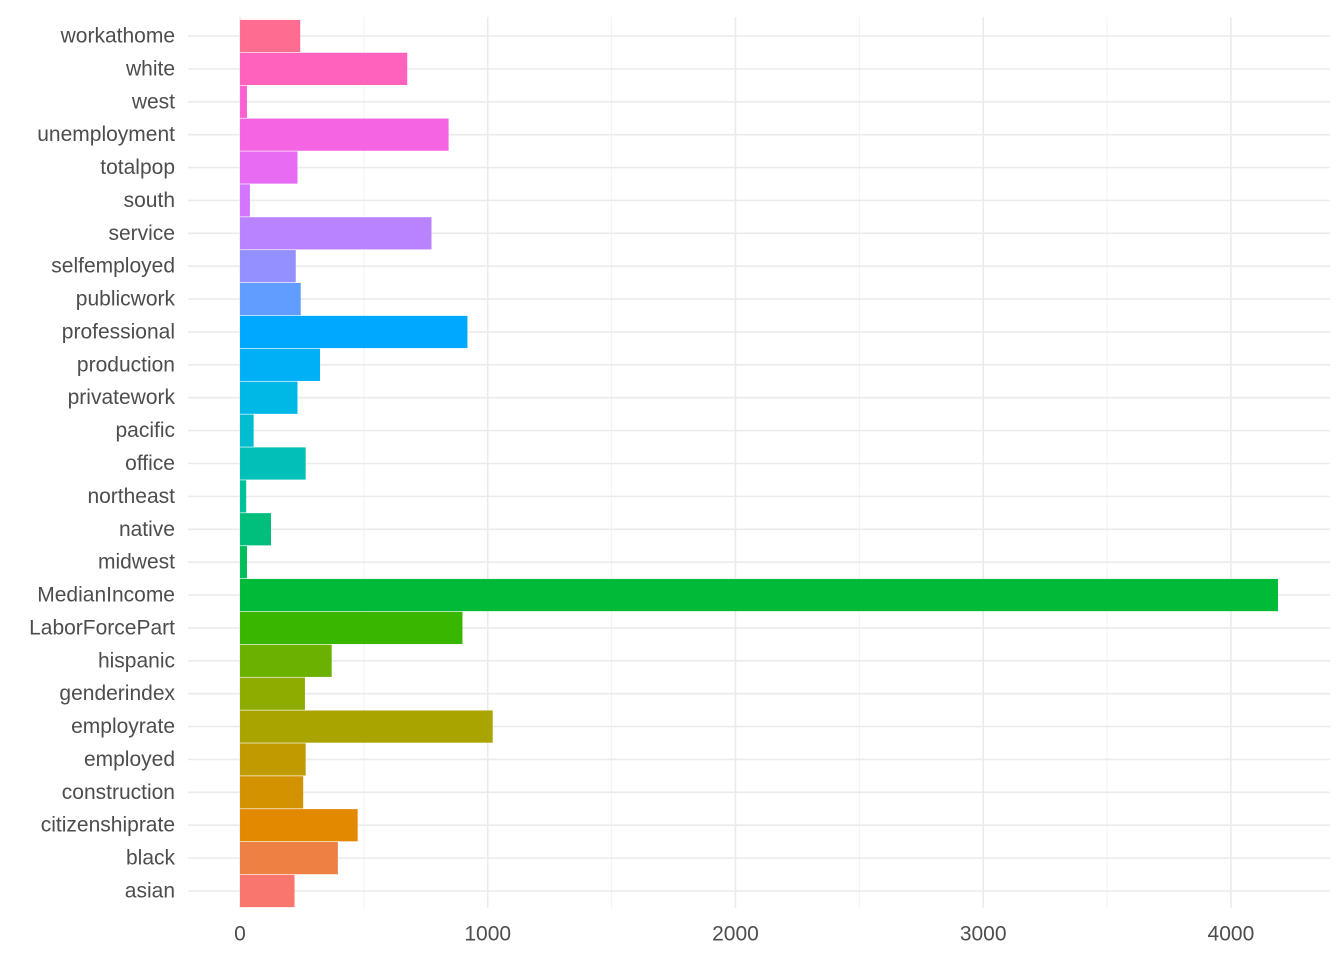 The image size is (1344, 960). What do you see at coordinates (1231, 934) in the screenshot?
I see `x-tick-label-4: 4000` at bounding box center [1231, 934].